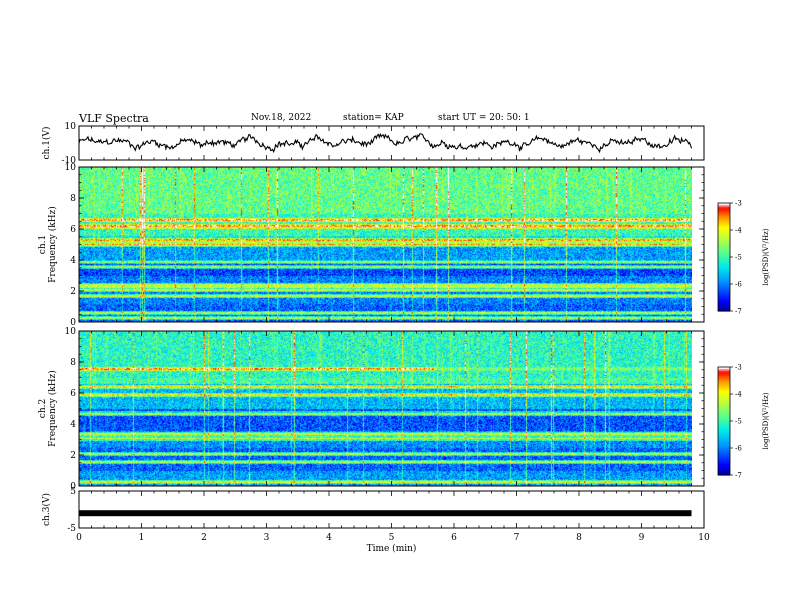 The height and width of the screenshot is (612, 792). What do you see at coordinates (454, 538) in the screenshot?
I see `time-tick-label: 6` at bounding box center [454, 538].